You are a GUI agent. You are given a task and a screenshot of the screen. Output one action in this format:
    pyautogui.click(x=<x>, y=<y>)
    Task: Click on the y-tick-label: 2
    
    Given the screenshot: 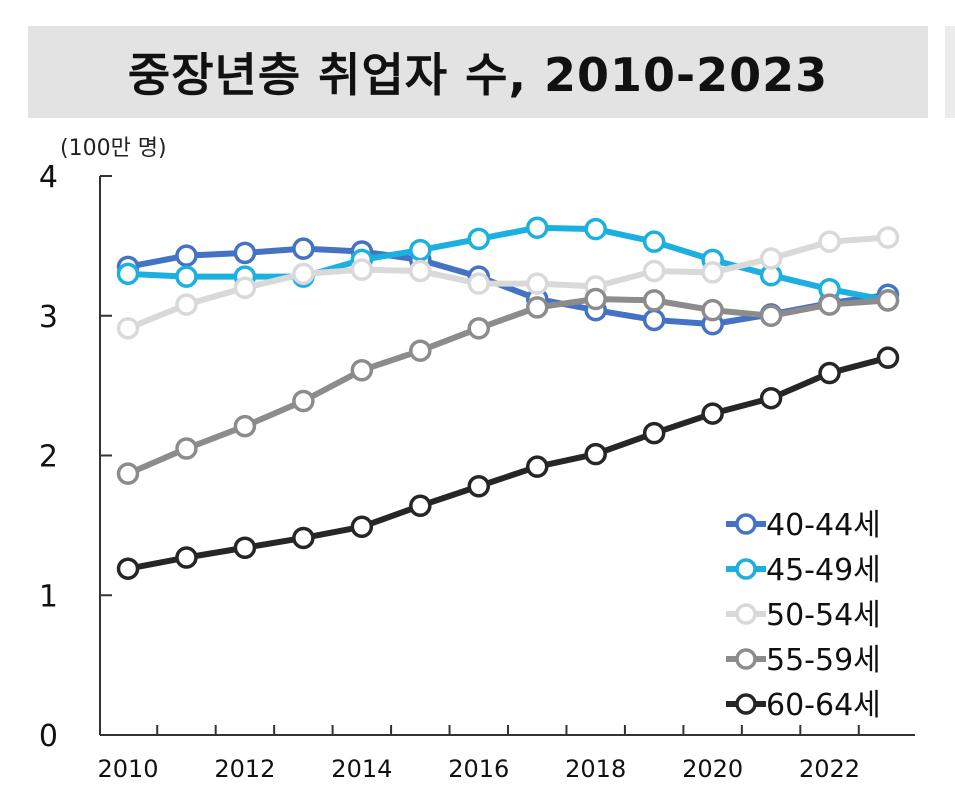 What is the action you would take?
    pyautogui.click(x=48, y=457)
    